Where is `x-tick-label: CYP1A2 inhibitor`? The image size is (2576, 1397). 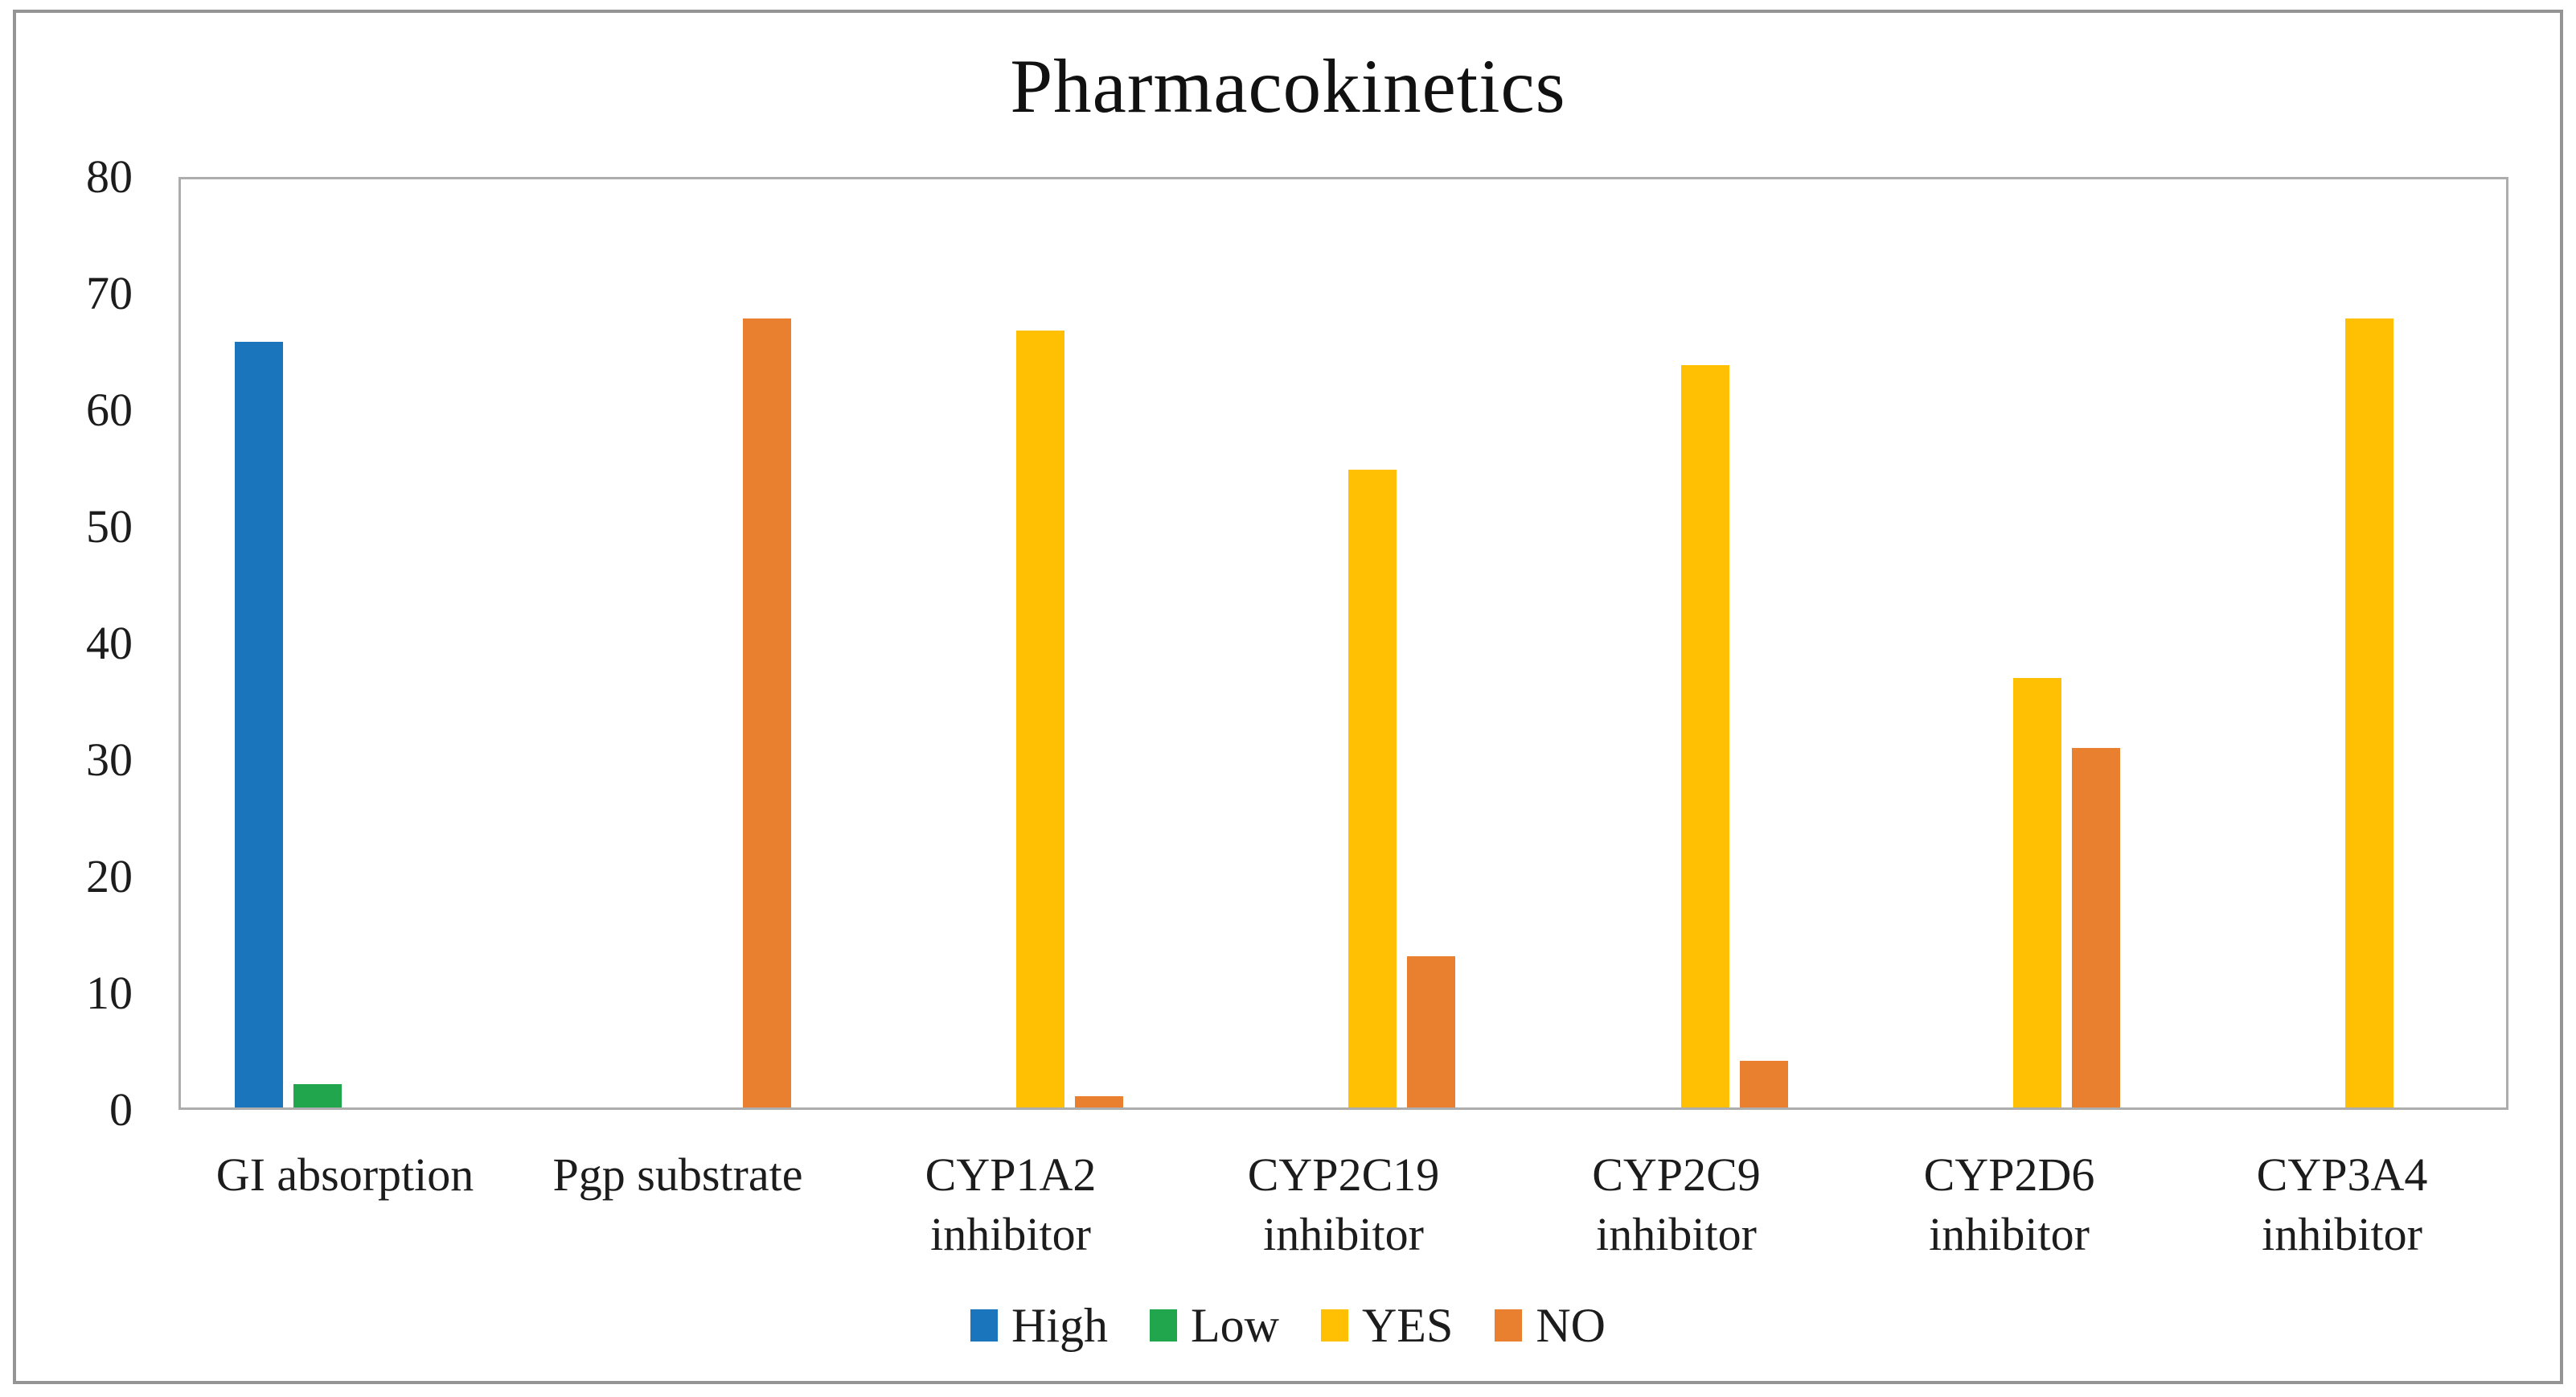 x-tick-label: CYP1A2 inhibitor is located at coordinates (1010, 1205).